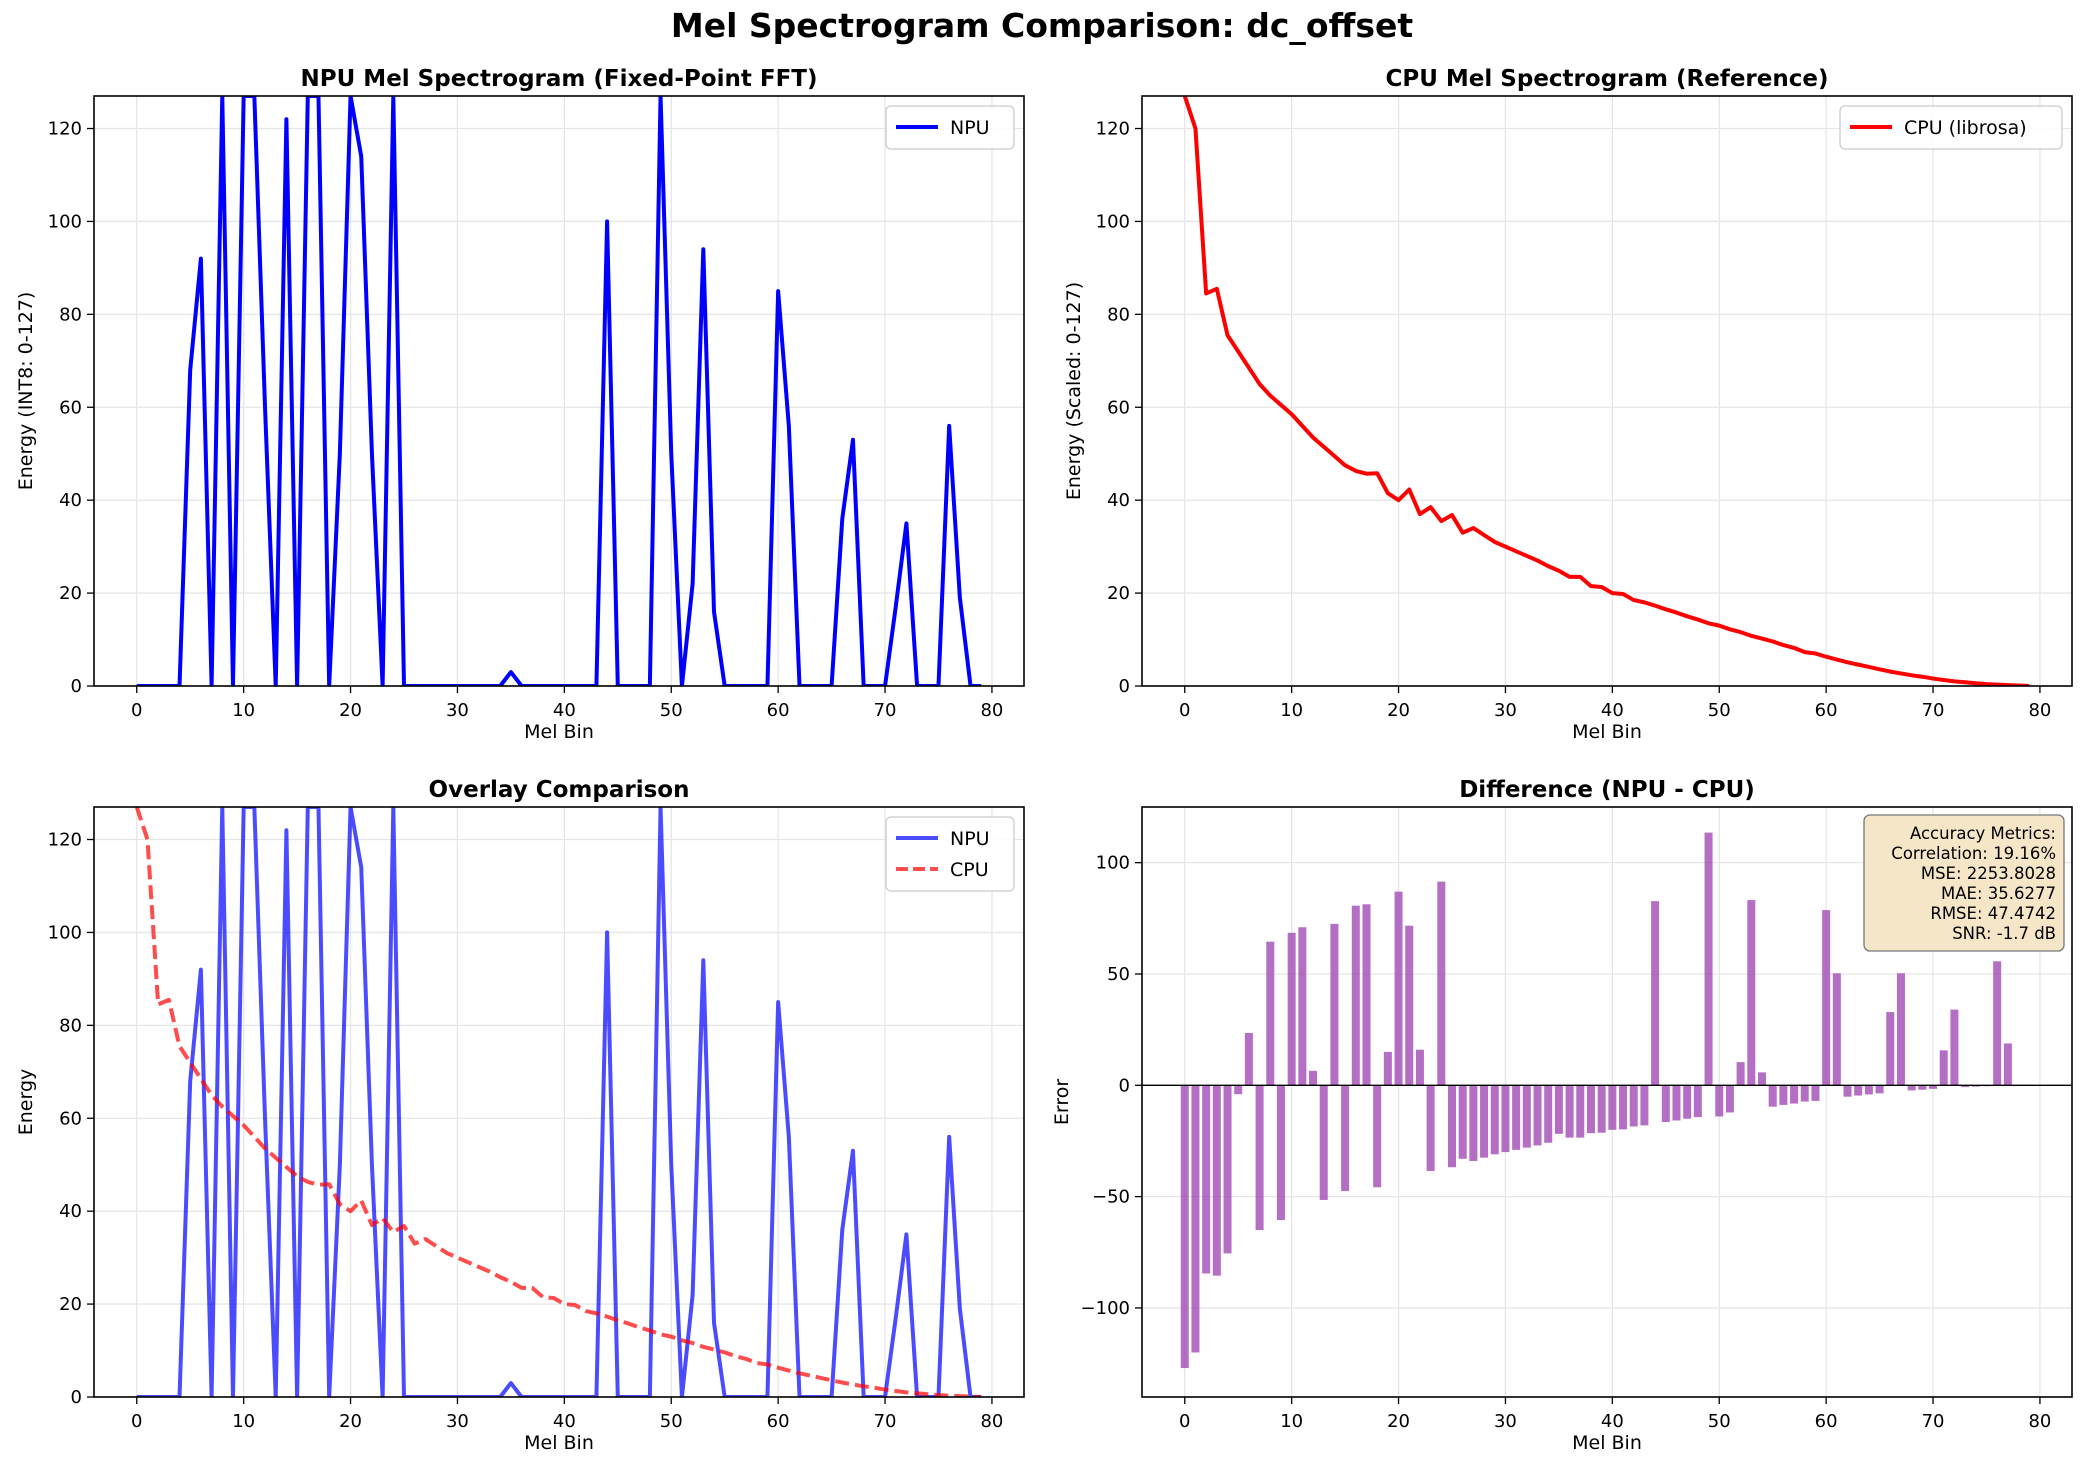 The width and height of the screenshot is (2084, 1475). What do you see at coordinates (1719, 1421) in the screenshot?
I see `x-tick-label: 50` at bounding box center [1719, 1421].